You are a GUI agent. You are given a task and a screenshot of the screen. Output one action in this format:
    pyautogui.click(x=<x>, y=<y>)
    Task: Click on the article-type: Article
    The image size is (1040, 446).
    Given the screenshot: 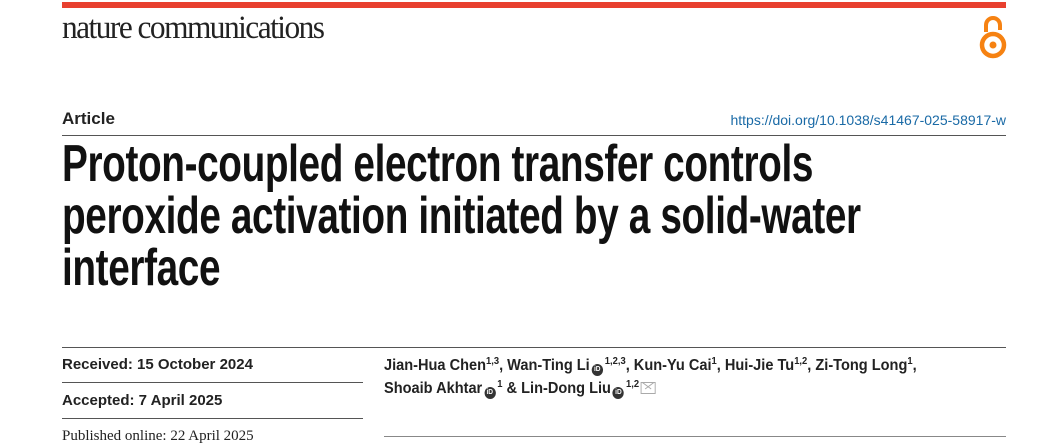 What is the action you would take?
    pyautogui.click(x=88, y=118)
    